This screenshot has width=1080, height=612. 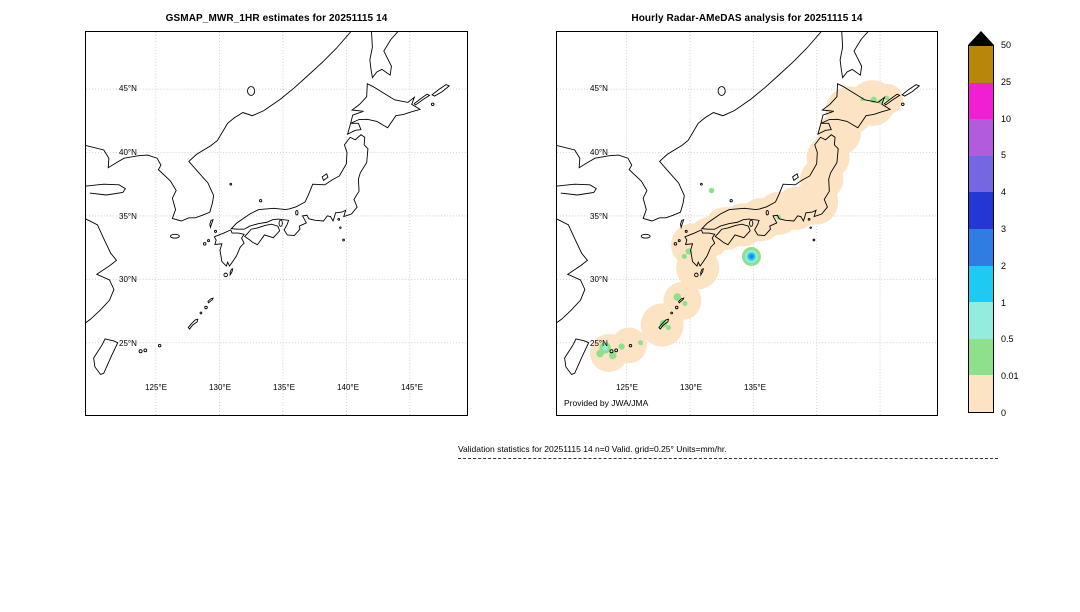 What do you see at coordinates (1004, 229) in the screenshot?
I see `colorbar-label: 3` at bounding box center [1004, 229].